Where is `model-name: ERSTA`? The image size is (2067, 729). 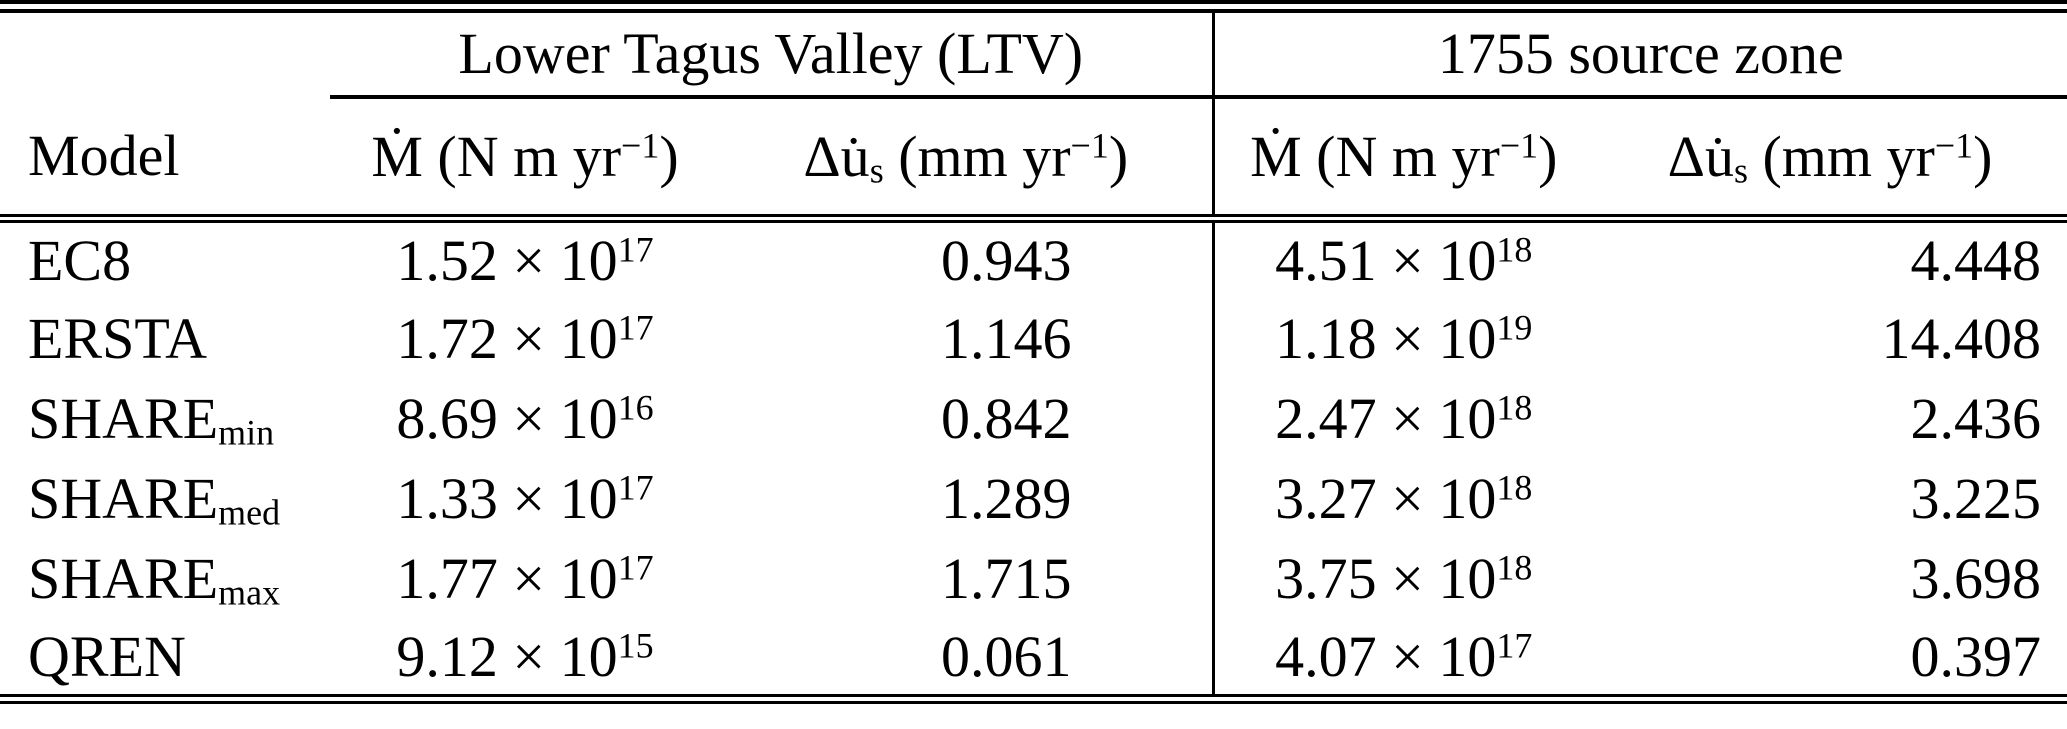 model-name: ERSTA is located at coordinates (118, 338).